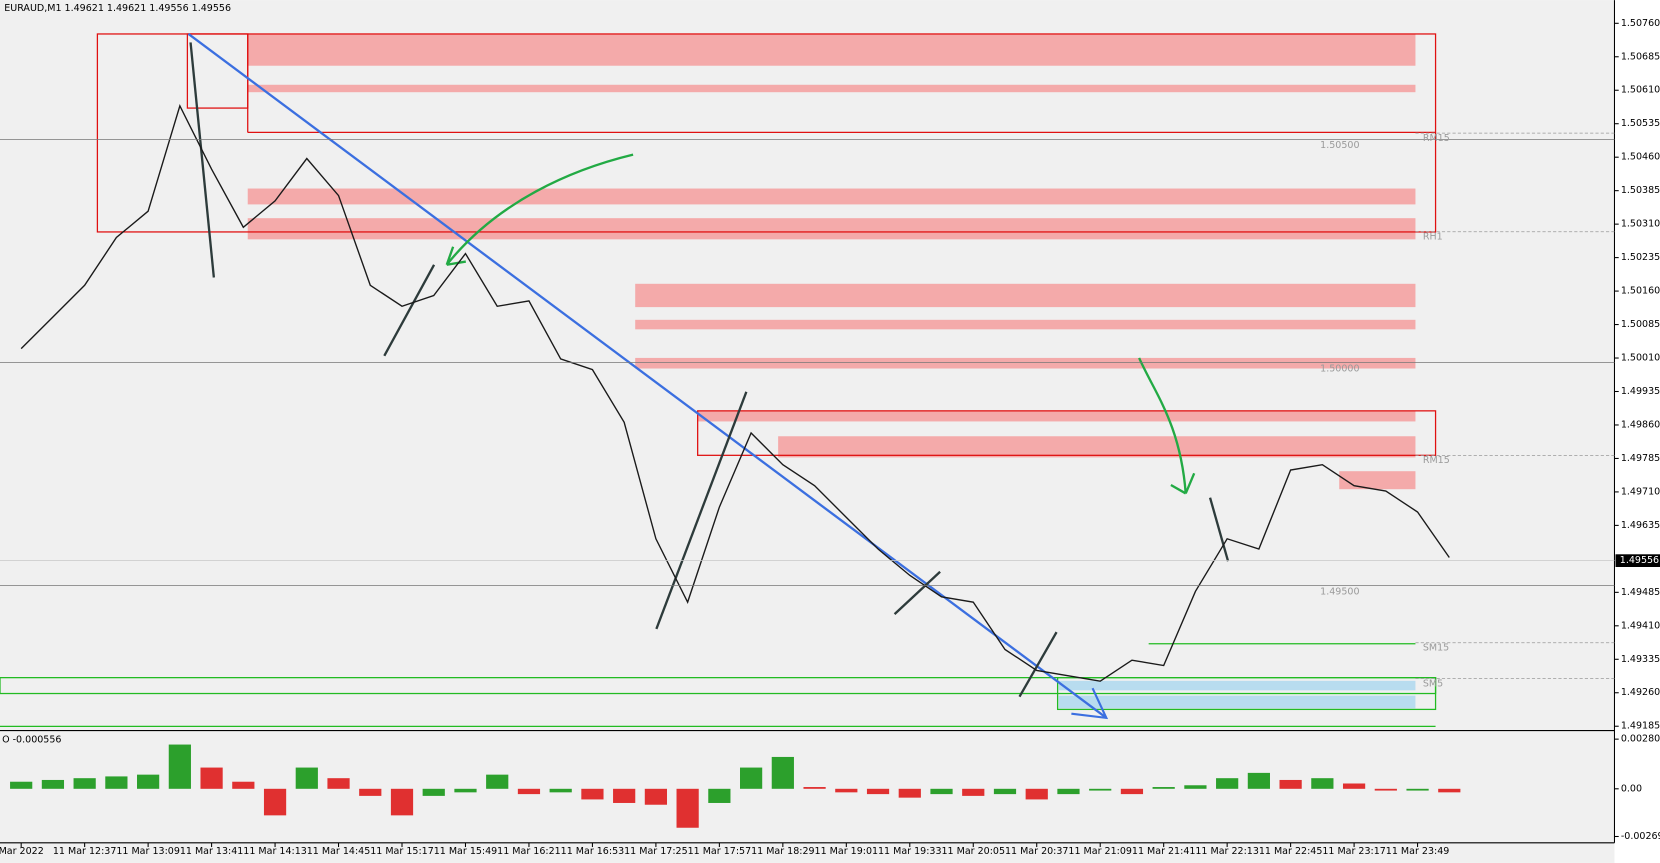  I want to click on x-tick-label: 11 Mar 12:37, so click(85, 851).